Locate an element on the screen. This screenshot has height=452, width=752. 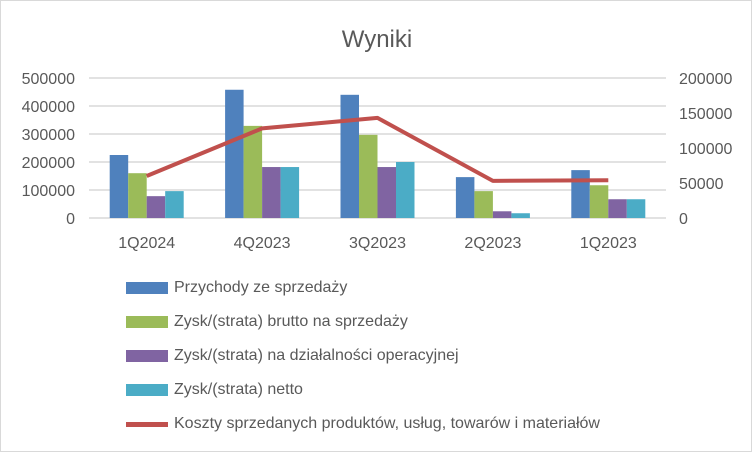
left-axis-tick: 200000 is located at coordinates (48, 163).